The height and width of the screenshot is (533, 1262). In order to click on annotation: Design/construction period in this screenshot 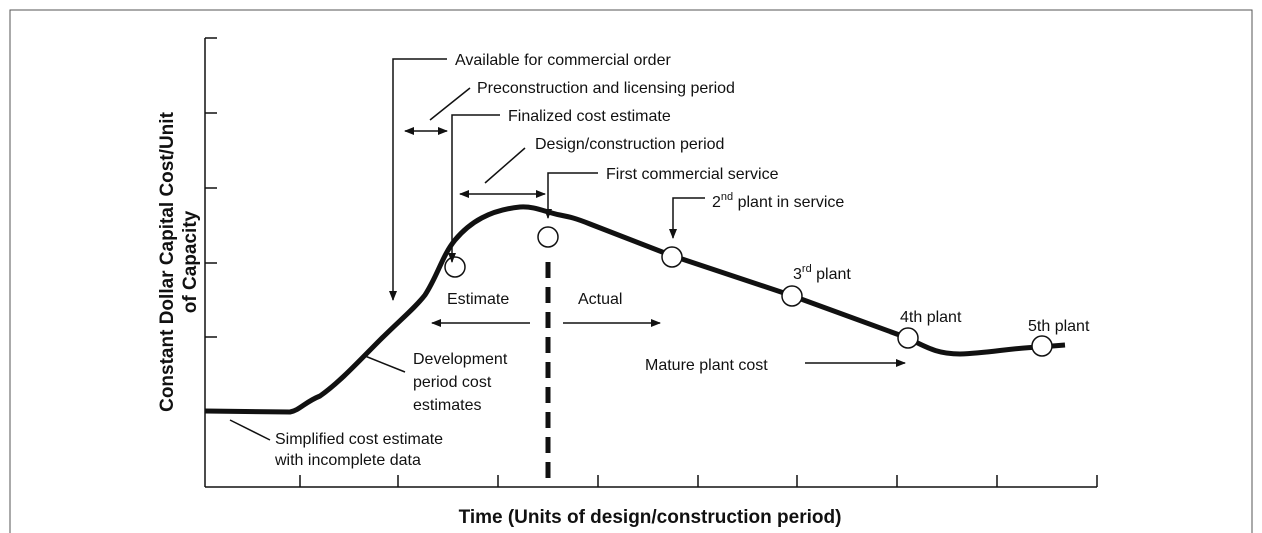, I will do `click(629, 144)`.